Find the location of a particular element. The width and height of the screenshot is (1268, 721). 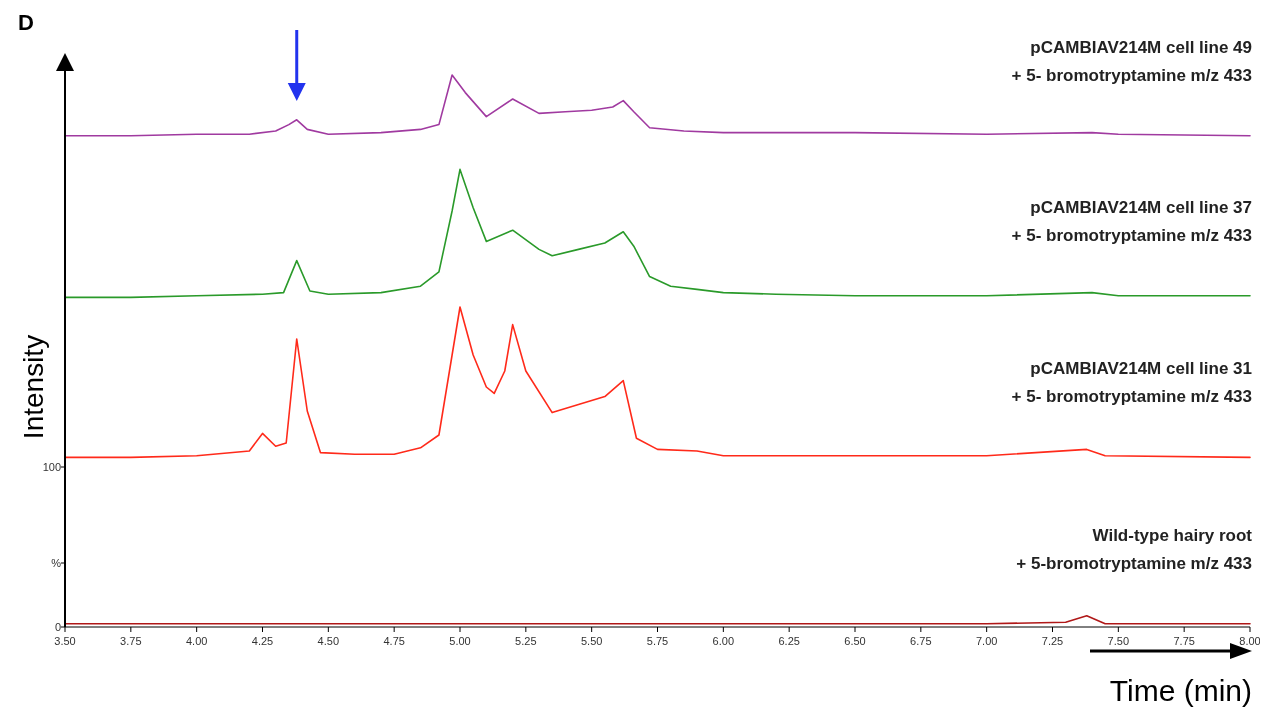

x-tick-label: 8.00 is located at coordinates (1250, 641).